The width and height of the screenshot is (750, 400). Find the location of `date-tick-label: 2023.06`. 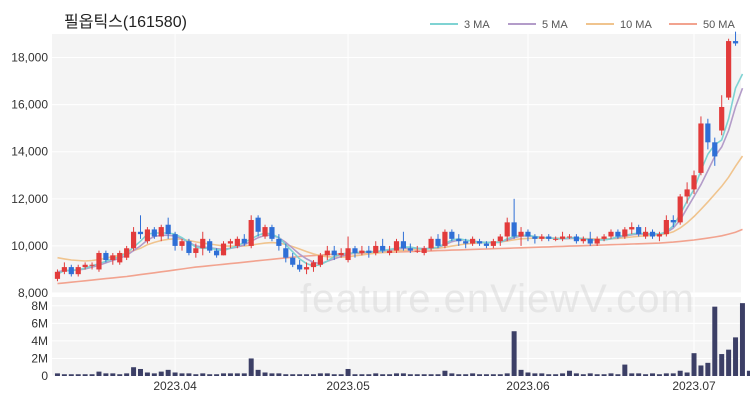

date-tick-label: 2023.06 is located at coordinates (528, 386).